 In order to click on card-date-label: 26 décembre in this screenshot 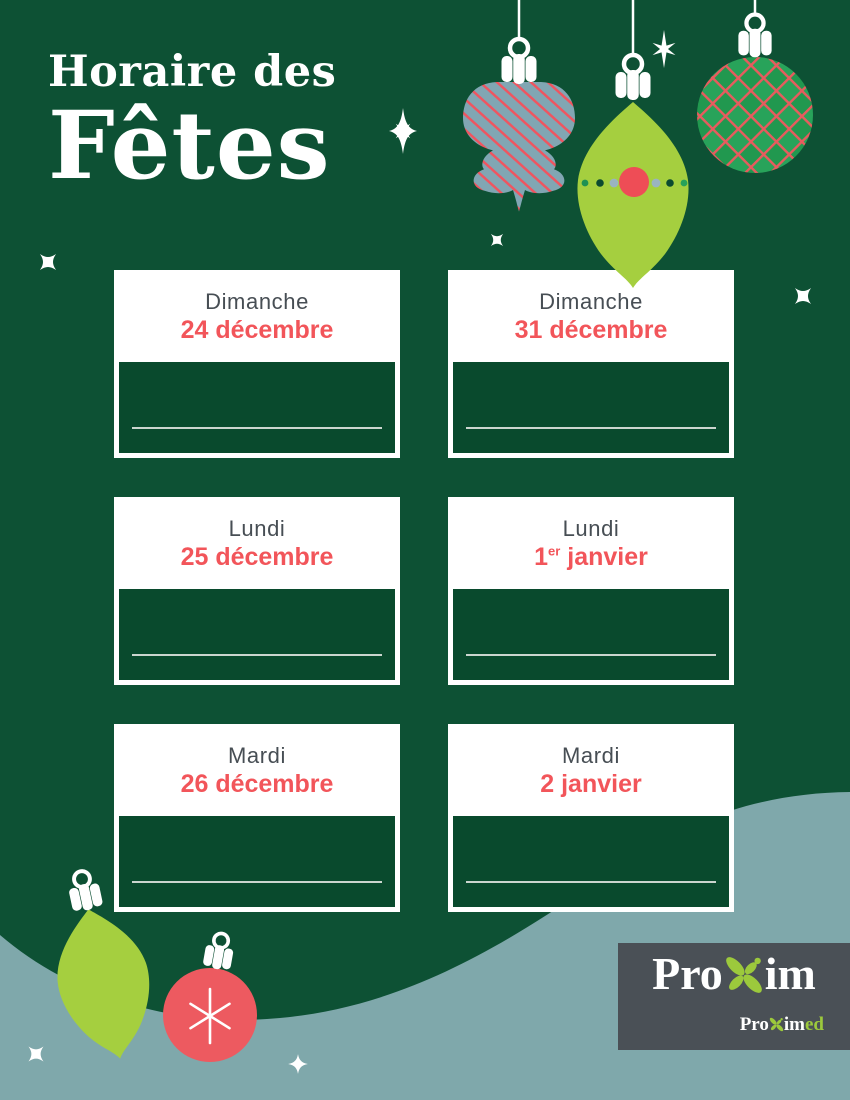, I will do `click(257, 784)`.